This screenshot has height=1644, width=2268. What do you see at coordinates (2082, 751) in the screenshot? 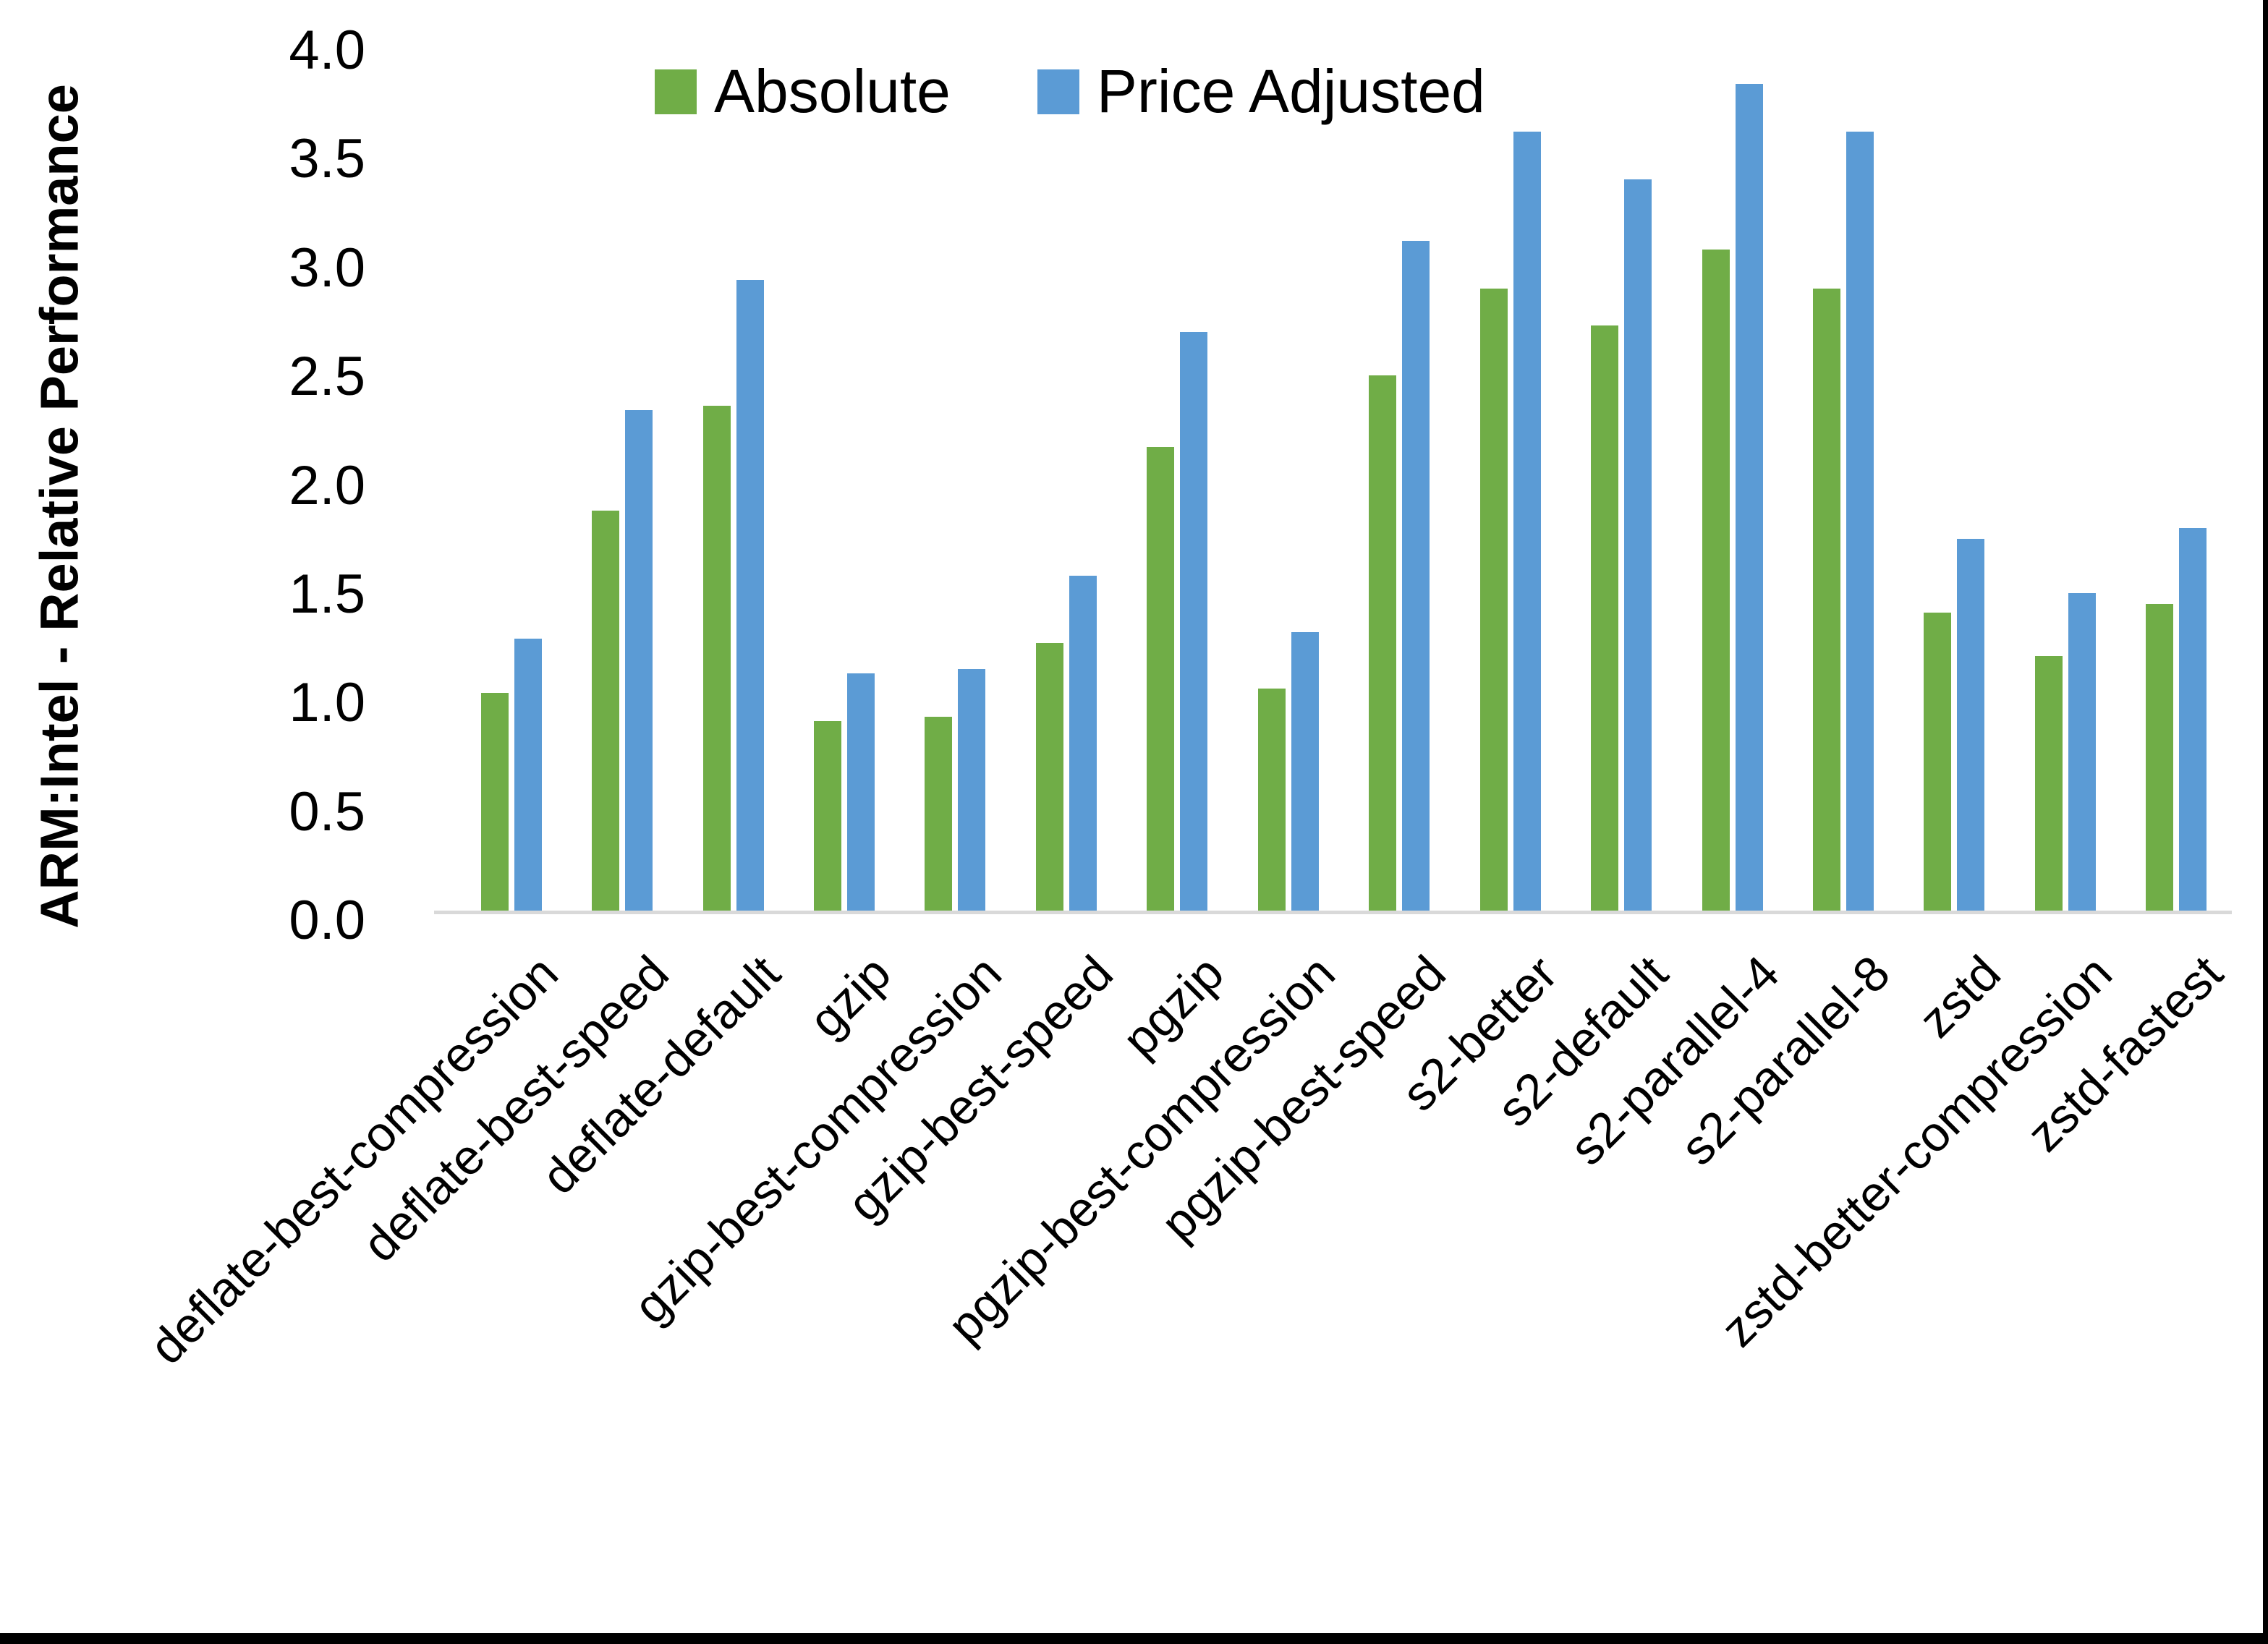
I see `bar-price-adjusted-zstd-better-compression` at bounding box center [2082, 751].